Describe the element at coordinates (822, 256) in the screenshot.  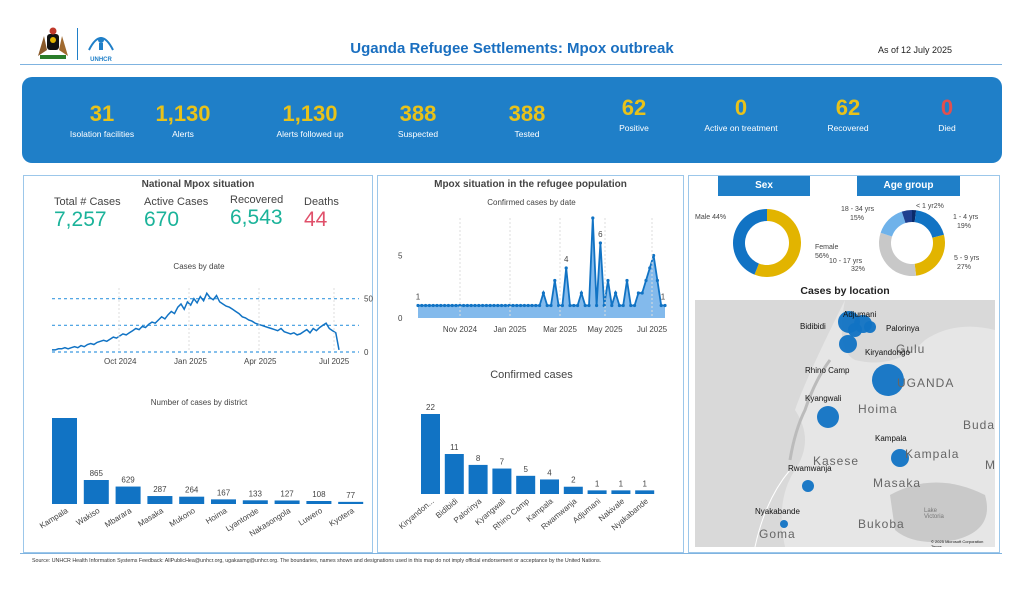
I see `sex-label-female-pct: 56%` at that location.